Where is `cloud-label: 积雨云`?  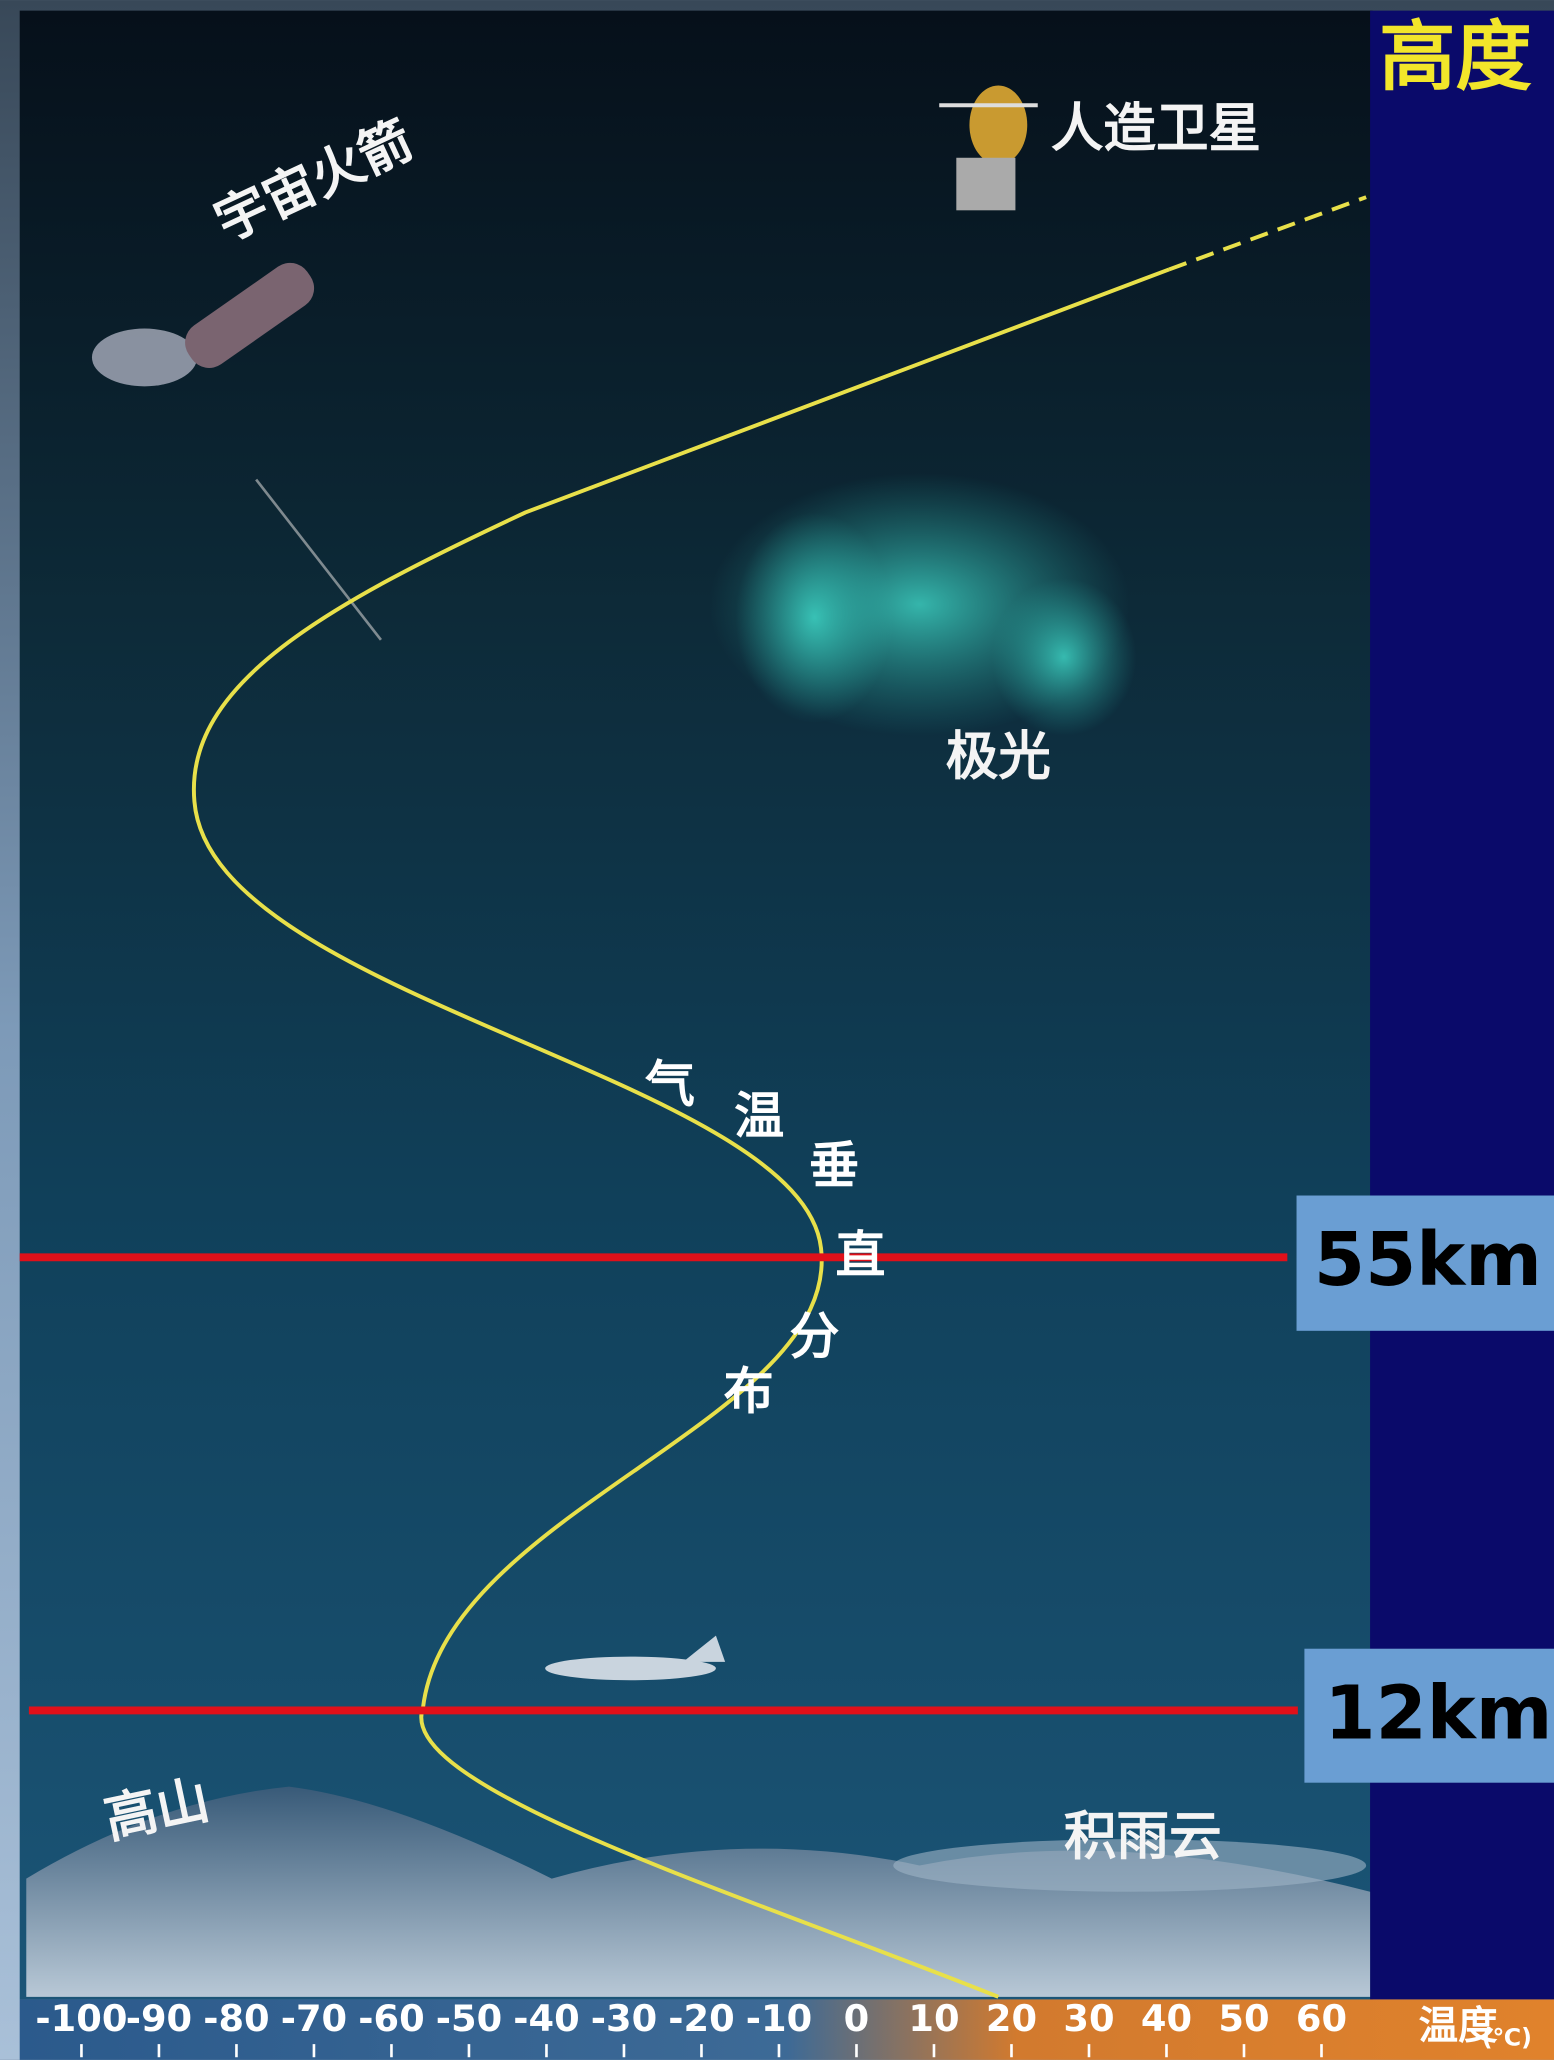 cloud-label: 积雨云 is located at coordinates (1143, 1836).